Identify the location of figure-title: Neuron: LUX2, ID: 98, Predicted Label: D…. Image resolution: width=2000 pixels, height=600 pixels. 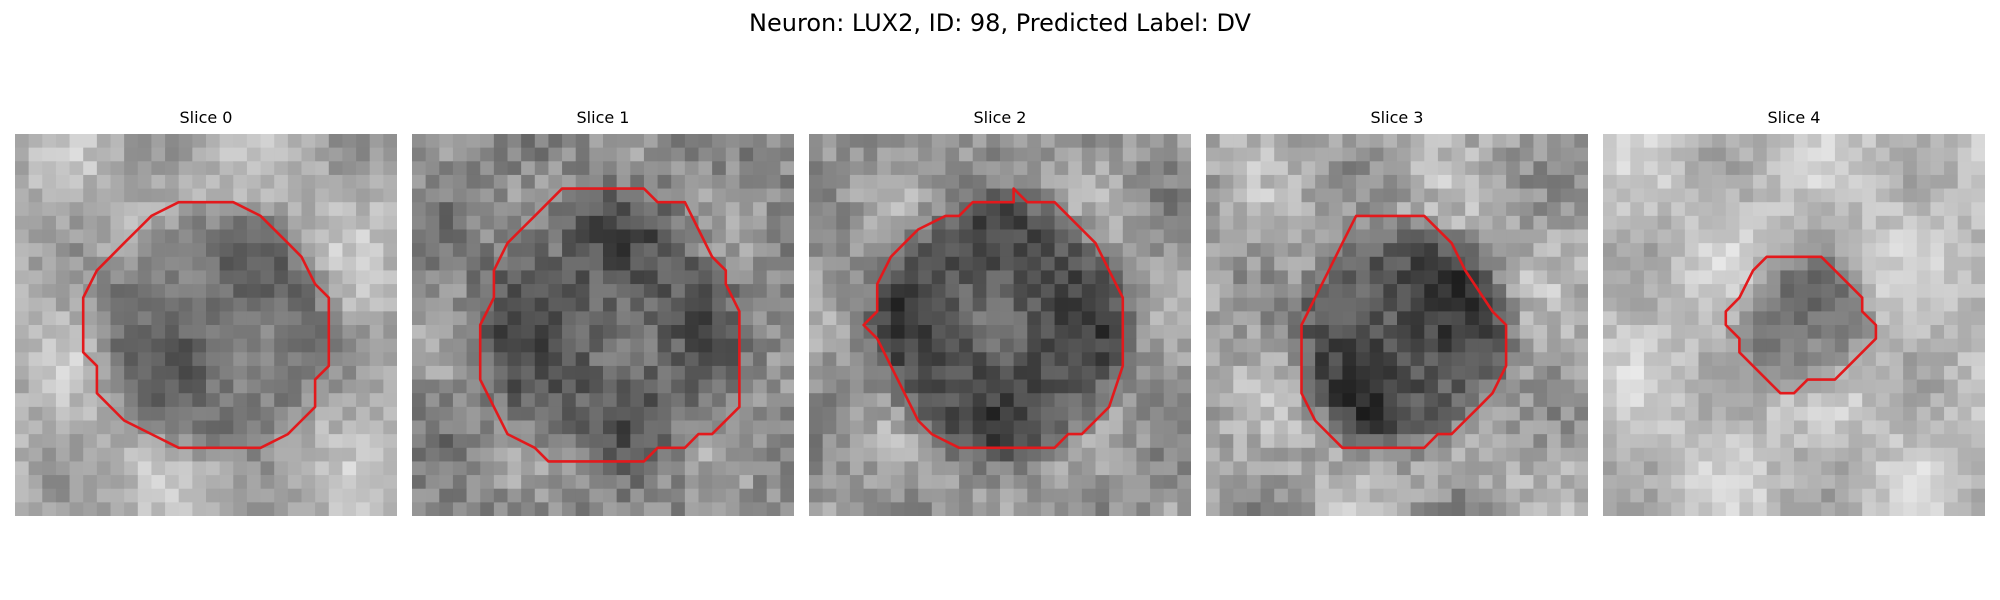
(1000, 23).